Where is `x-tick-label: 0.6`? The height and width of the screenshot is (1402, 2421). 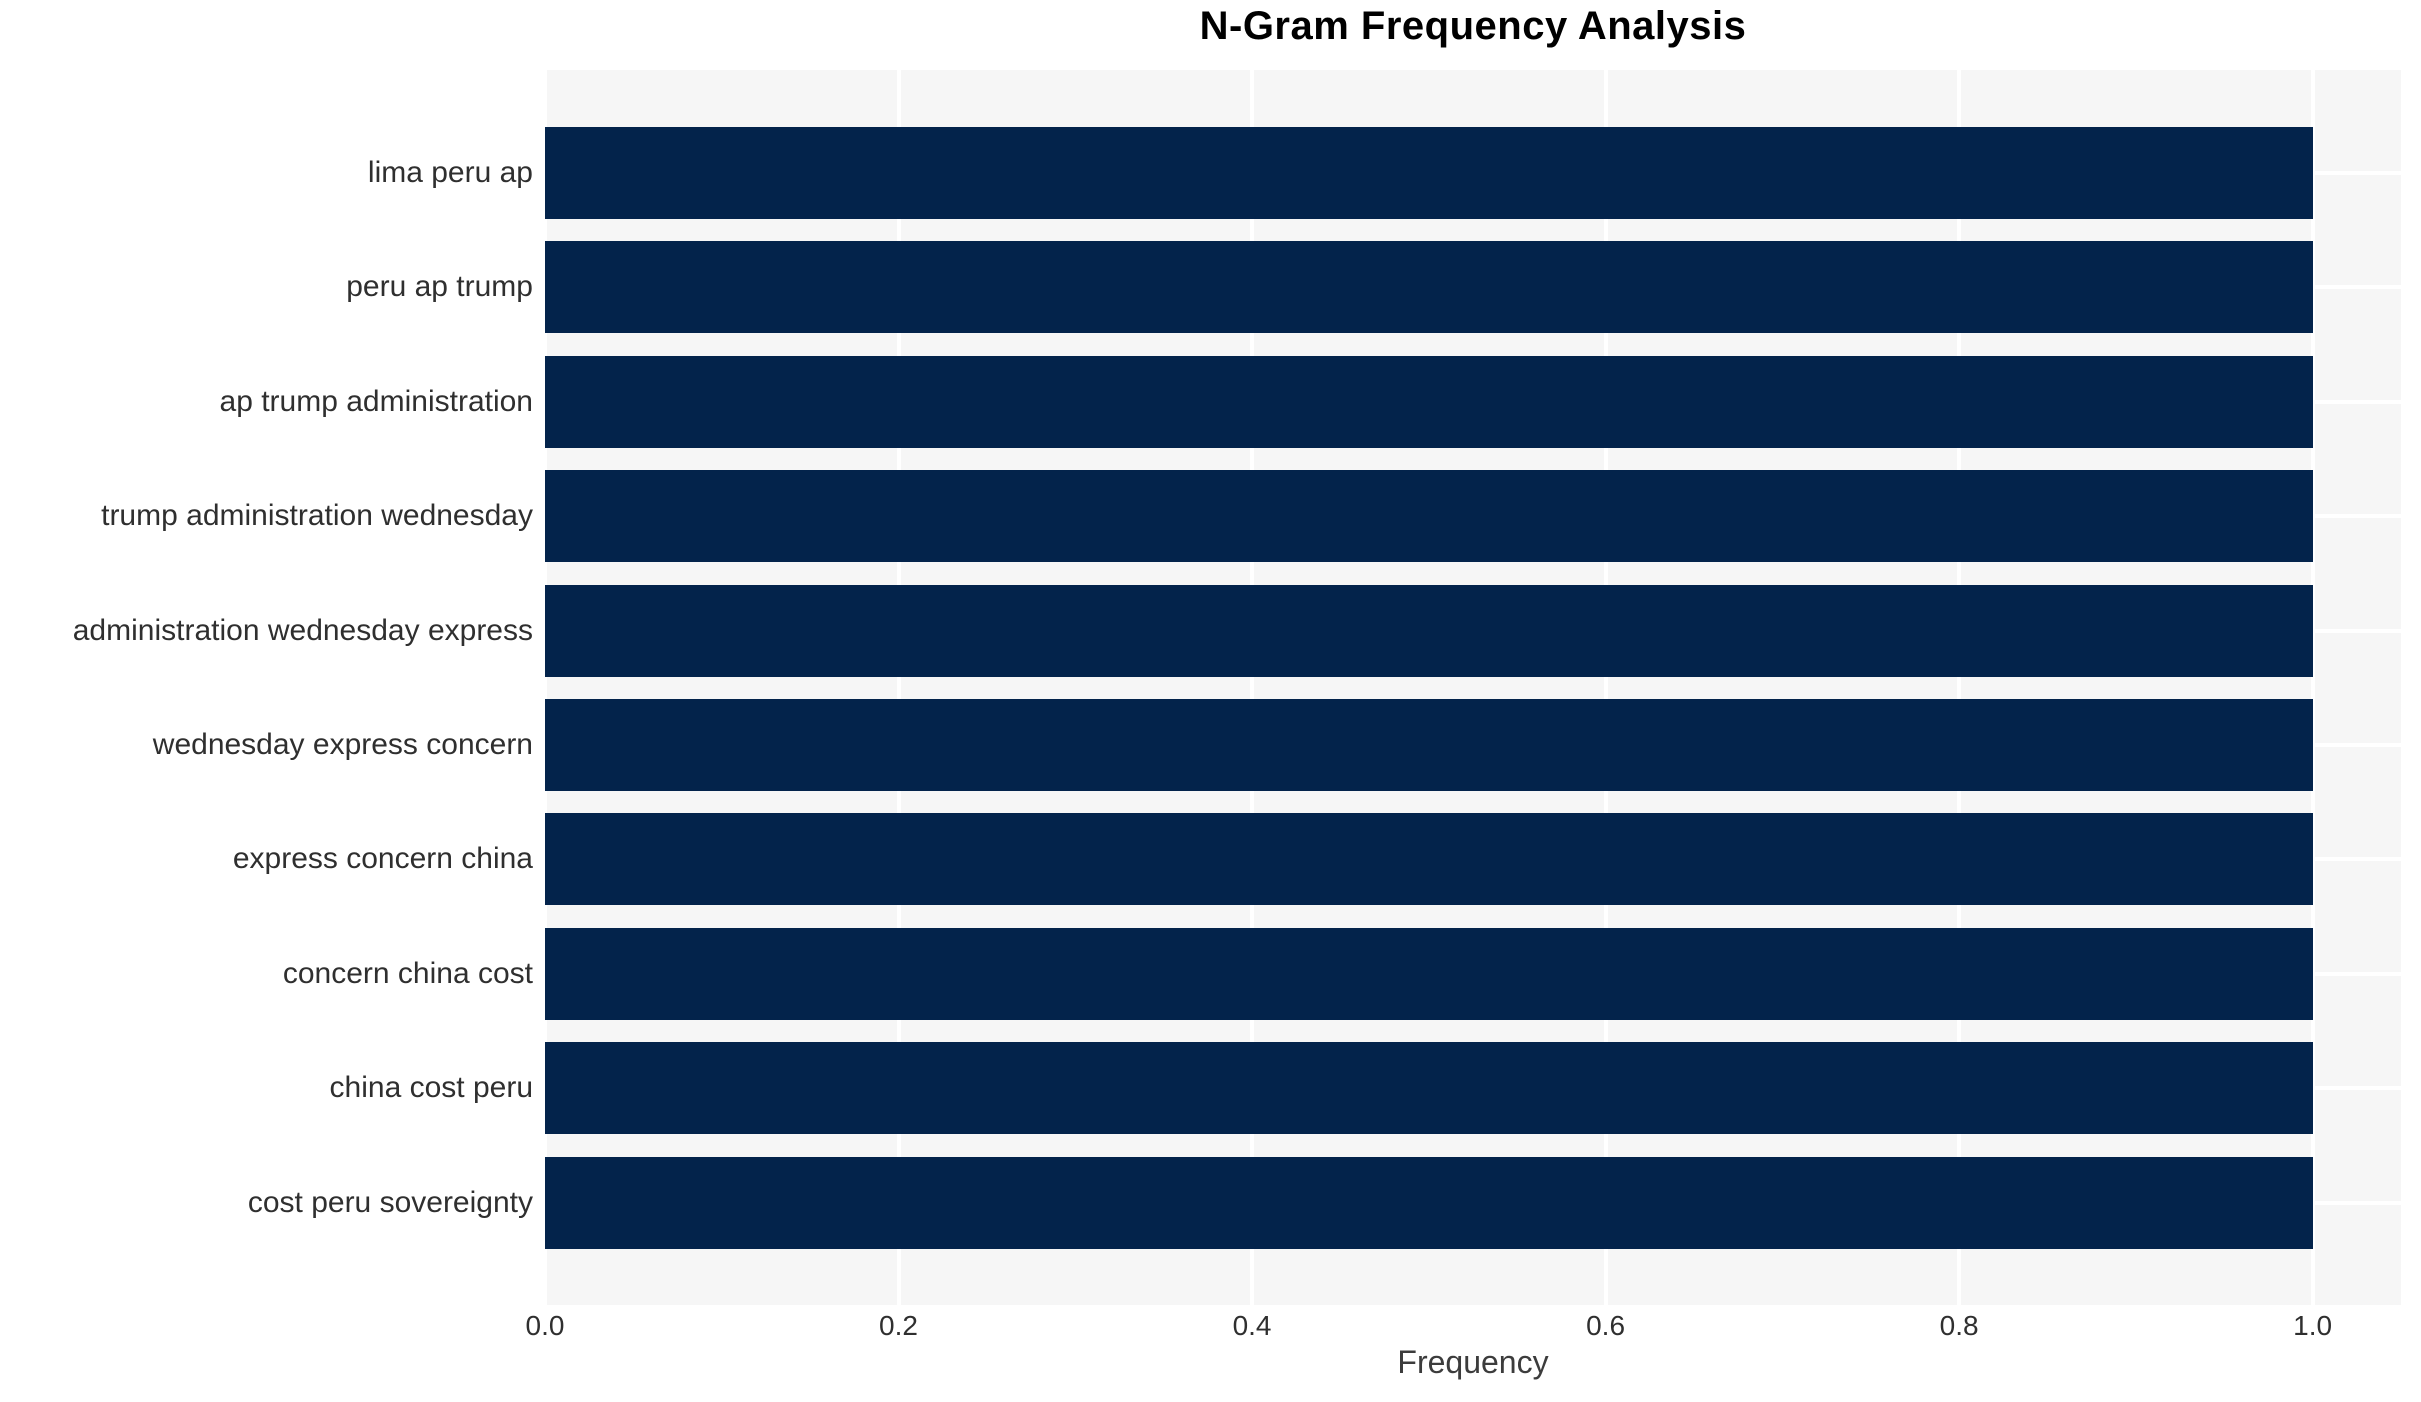 x-tick-label: 0.6 is located at coordinates (1606, 1325).